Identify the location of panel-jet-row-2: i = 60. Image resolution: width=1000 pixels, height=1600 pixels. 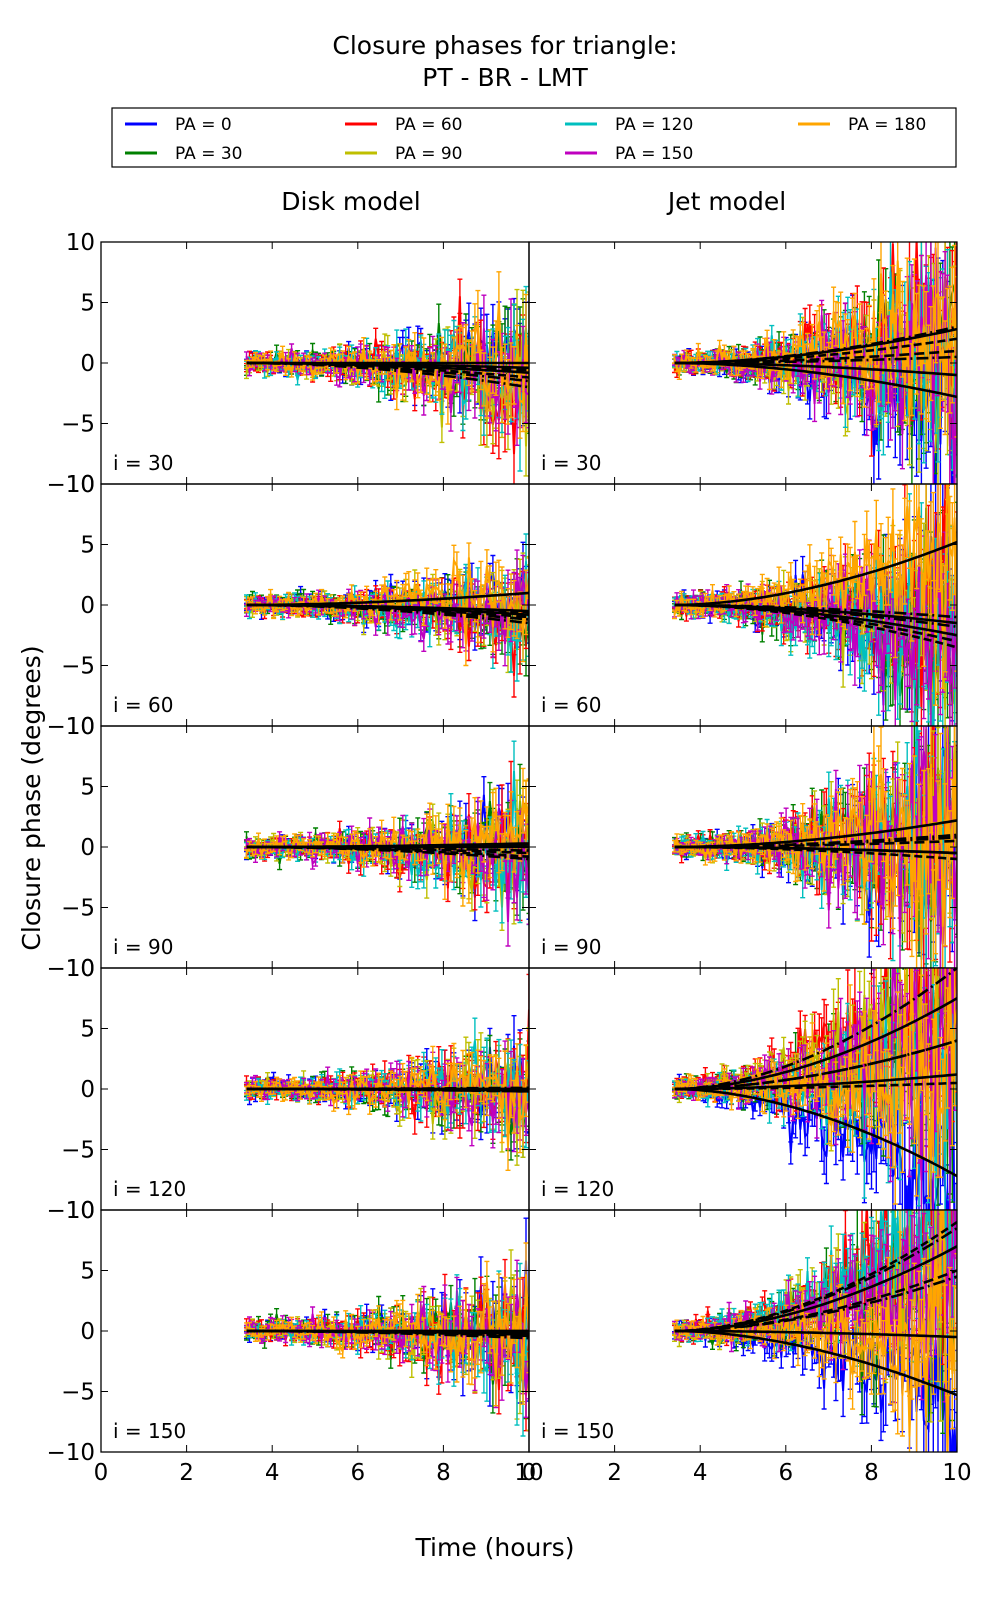
(743, 605).